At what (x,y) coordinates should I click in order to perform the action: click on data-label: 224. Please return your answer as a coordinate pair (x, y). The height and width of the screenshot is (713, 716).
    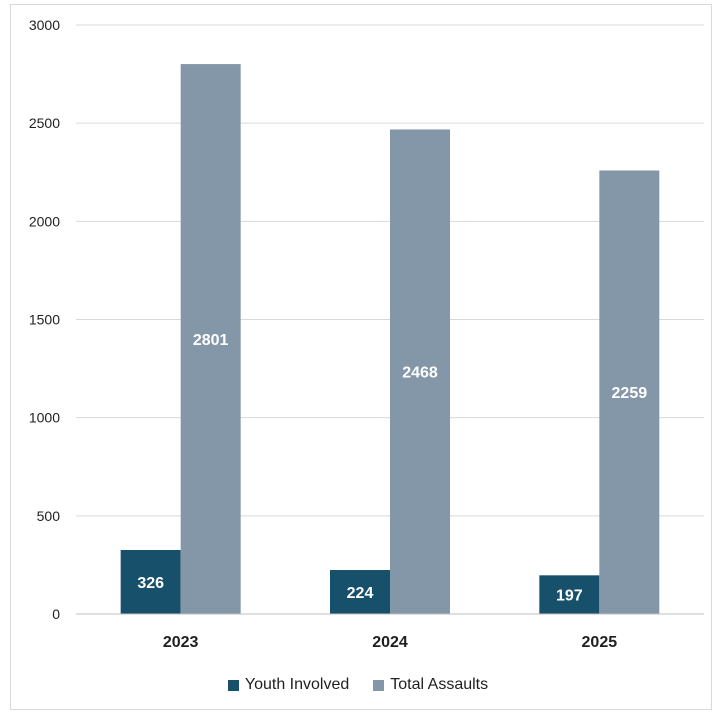
    Looking at the image, I should click on (360, 593).